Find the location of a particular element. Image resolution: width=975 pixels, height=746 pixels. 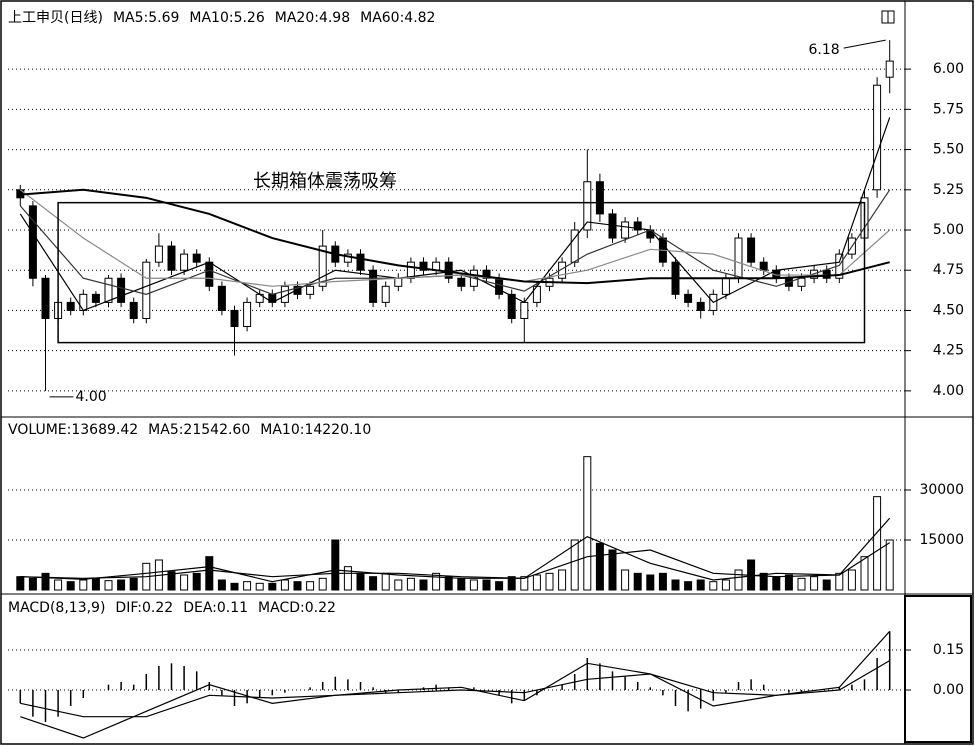

y-tick-label: 5.50 is located at coordinates (948, 150).